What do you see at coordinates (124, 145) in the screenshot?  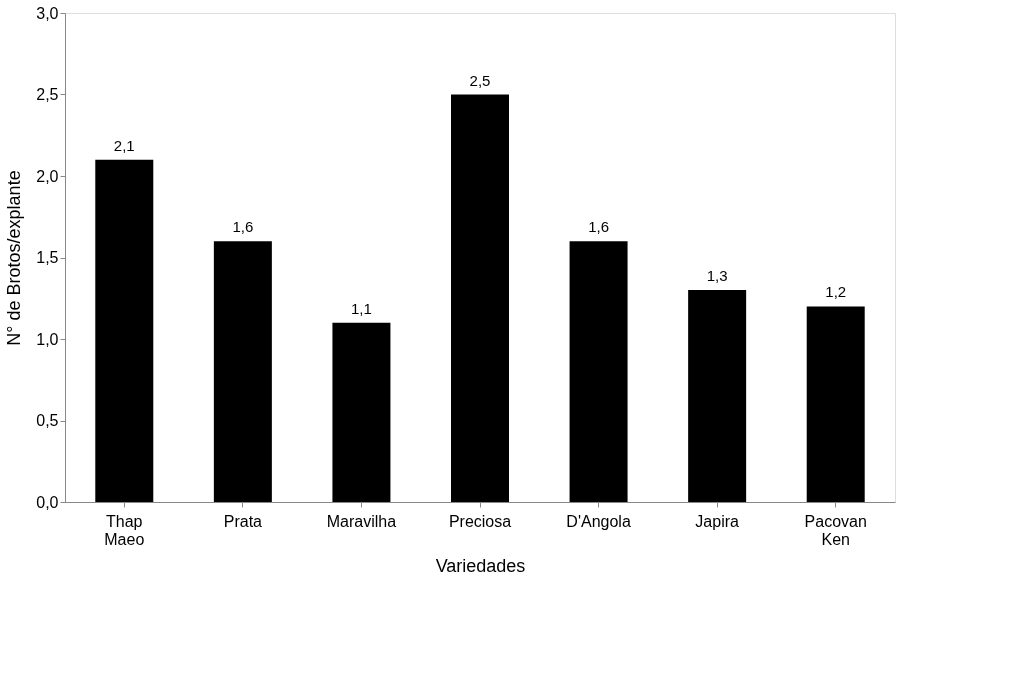 I see `data-label: 2,1` at bounding box center [124, 145].